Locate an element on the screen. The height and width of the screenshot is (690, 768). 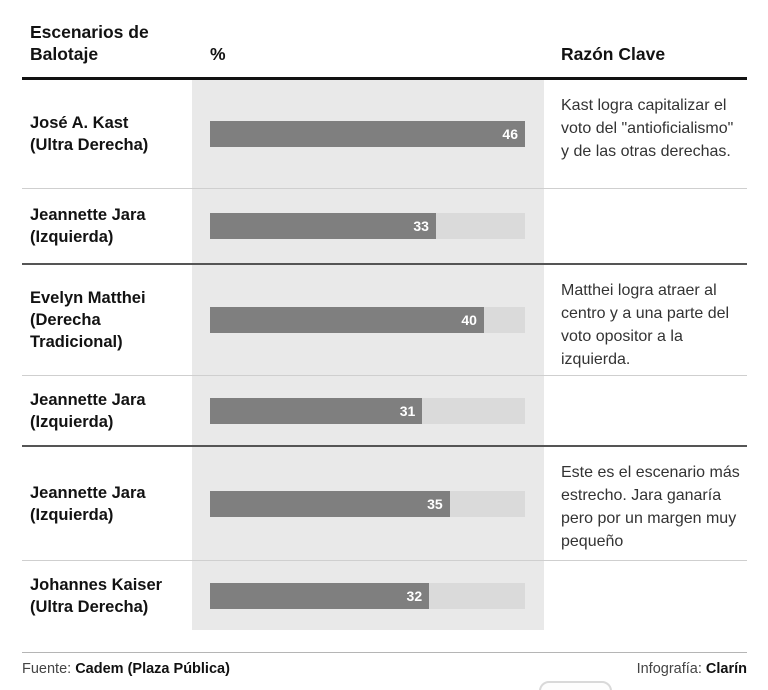
candidate-name: Evelyn Matthei is located at coordinates (88, 298).